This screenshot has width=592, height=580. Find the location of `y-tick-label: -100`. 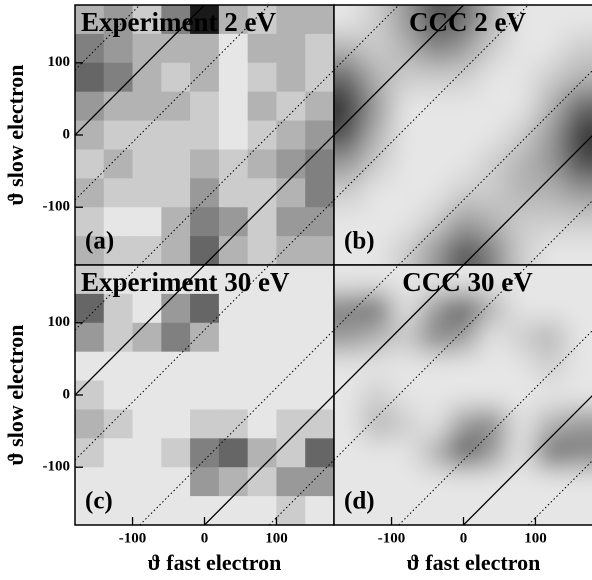

y-tick-label: -100 is located at coordinates (57, 207).